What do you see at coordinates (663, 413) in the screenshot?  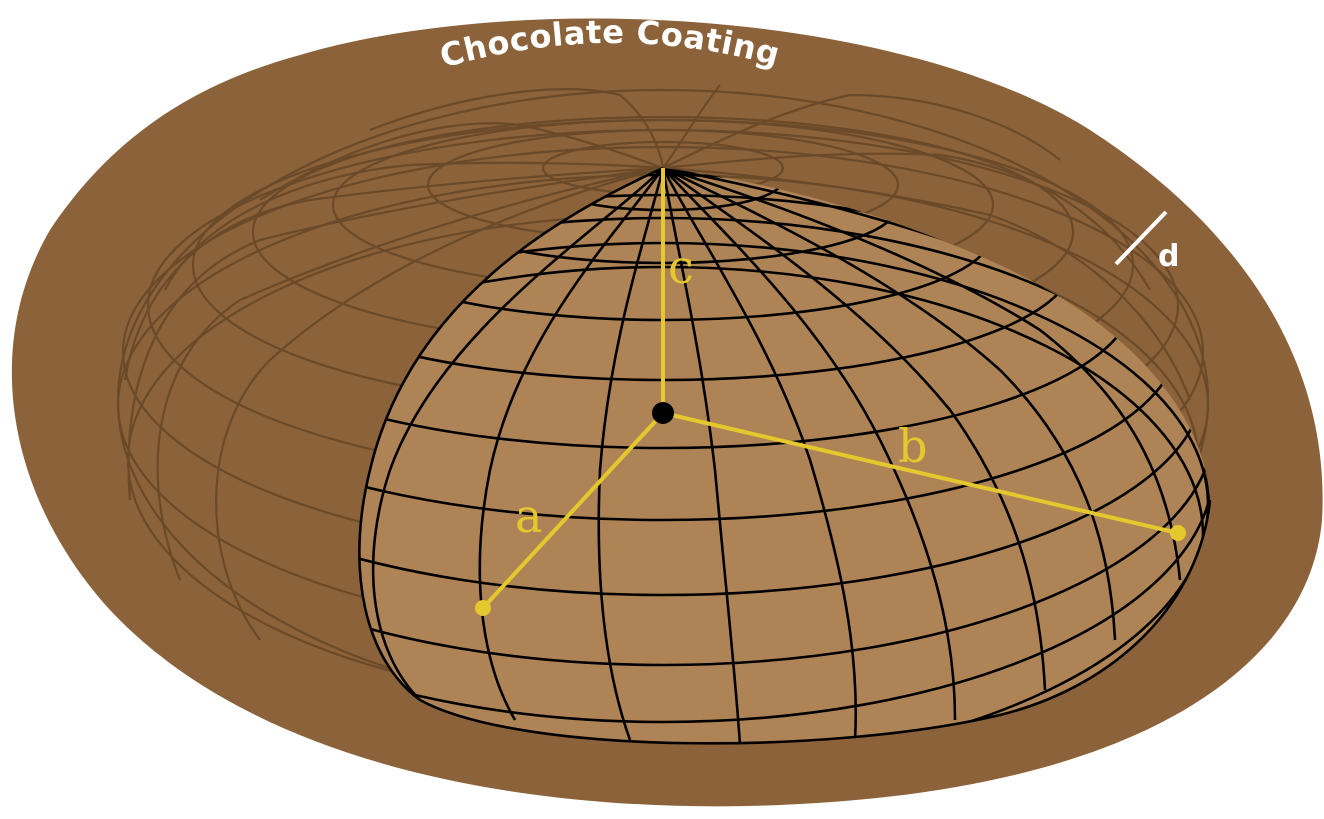 I see `center-point` at bounding box center [663, 413].